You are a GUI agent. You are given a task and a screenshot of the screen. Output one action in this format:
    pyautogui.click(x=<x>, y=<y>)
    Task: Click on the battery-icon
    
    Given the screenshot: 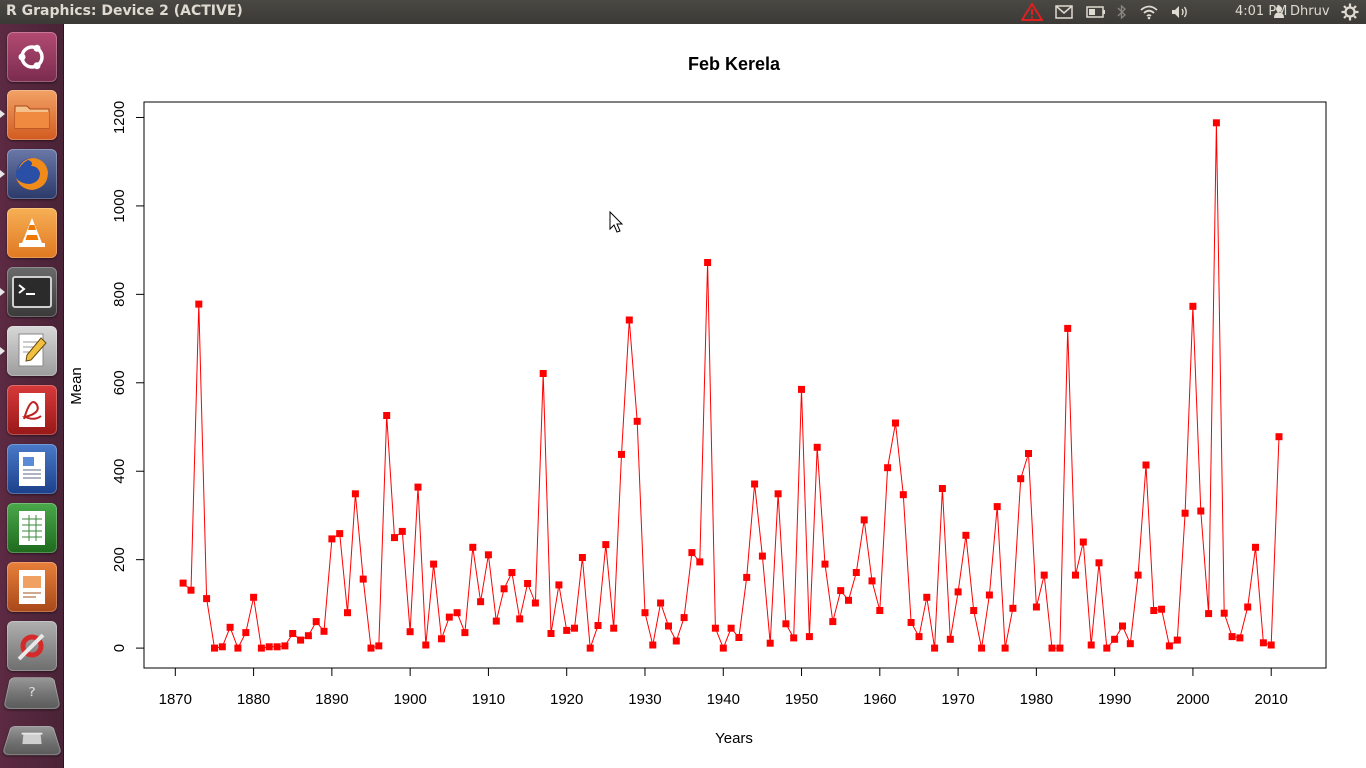 What is the action you would take?
    pyautogui.click(x=1096, y=12)
    